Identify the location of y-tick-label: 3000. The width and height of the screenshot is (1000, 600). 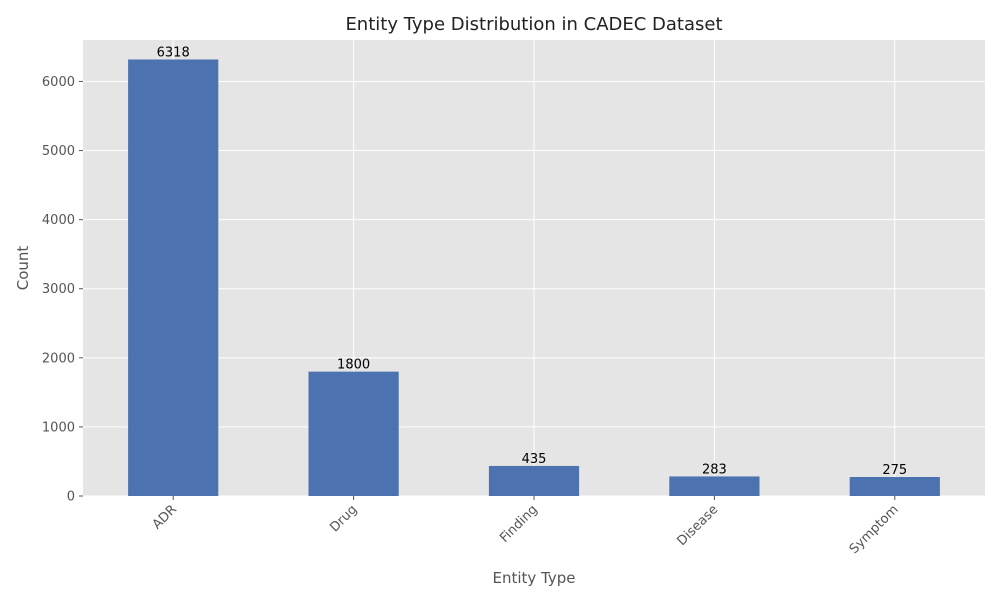
(58, 289).